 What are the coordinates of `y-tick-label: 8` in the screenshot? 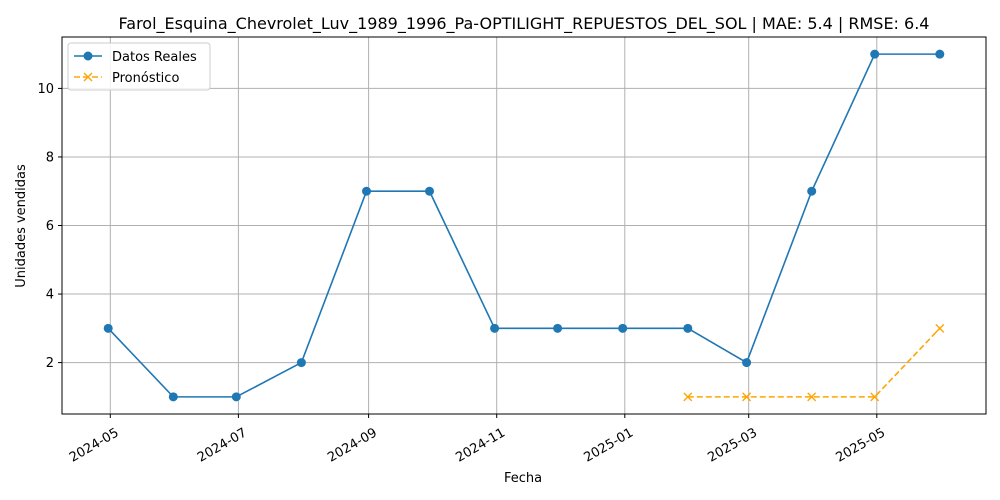 It's located at (50, 157).